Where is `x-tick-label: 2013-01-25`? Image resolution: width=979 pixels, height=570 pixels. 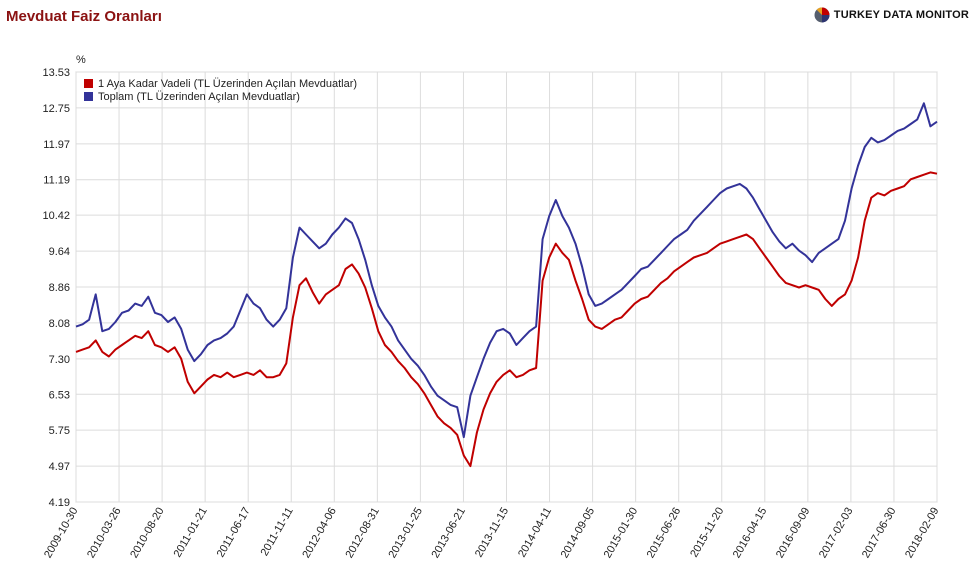 x-tick-label: 2013-01-25 is located at coordinates (405, 533).